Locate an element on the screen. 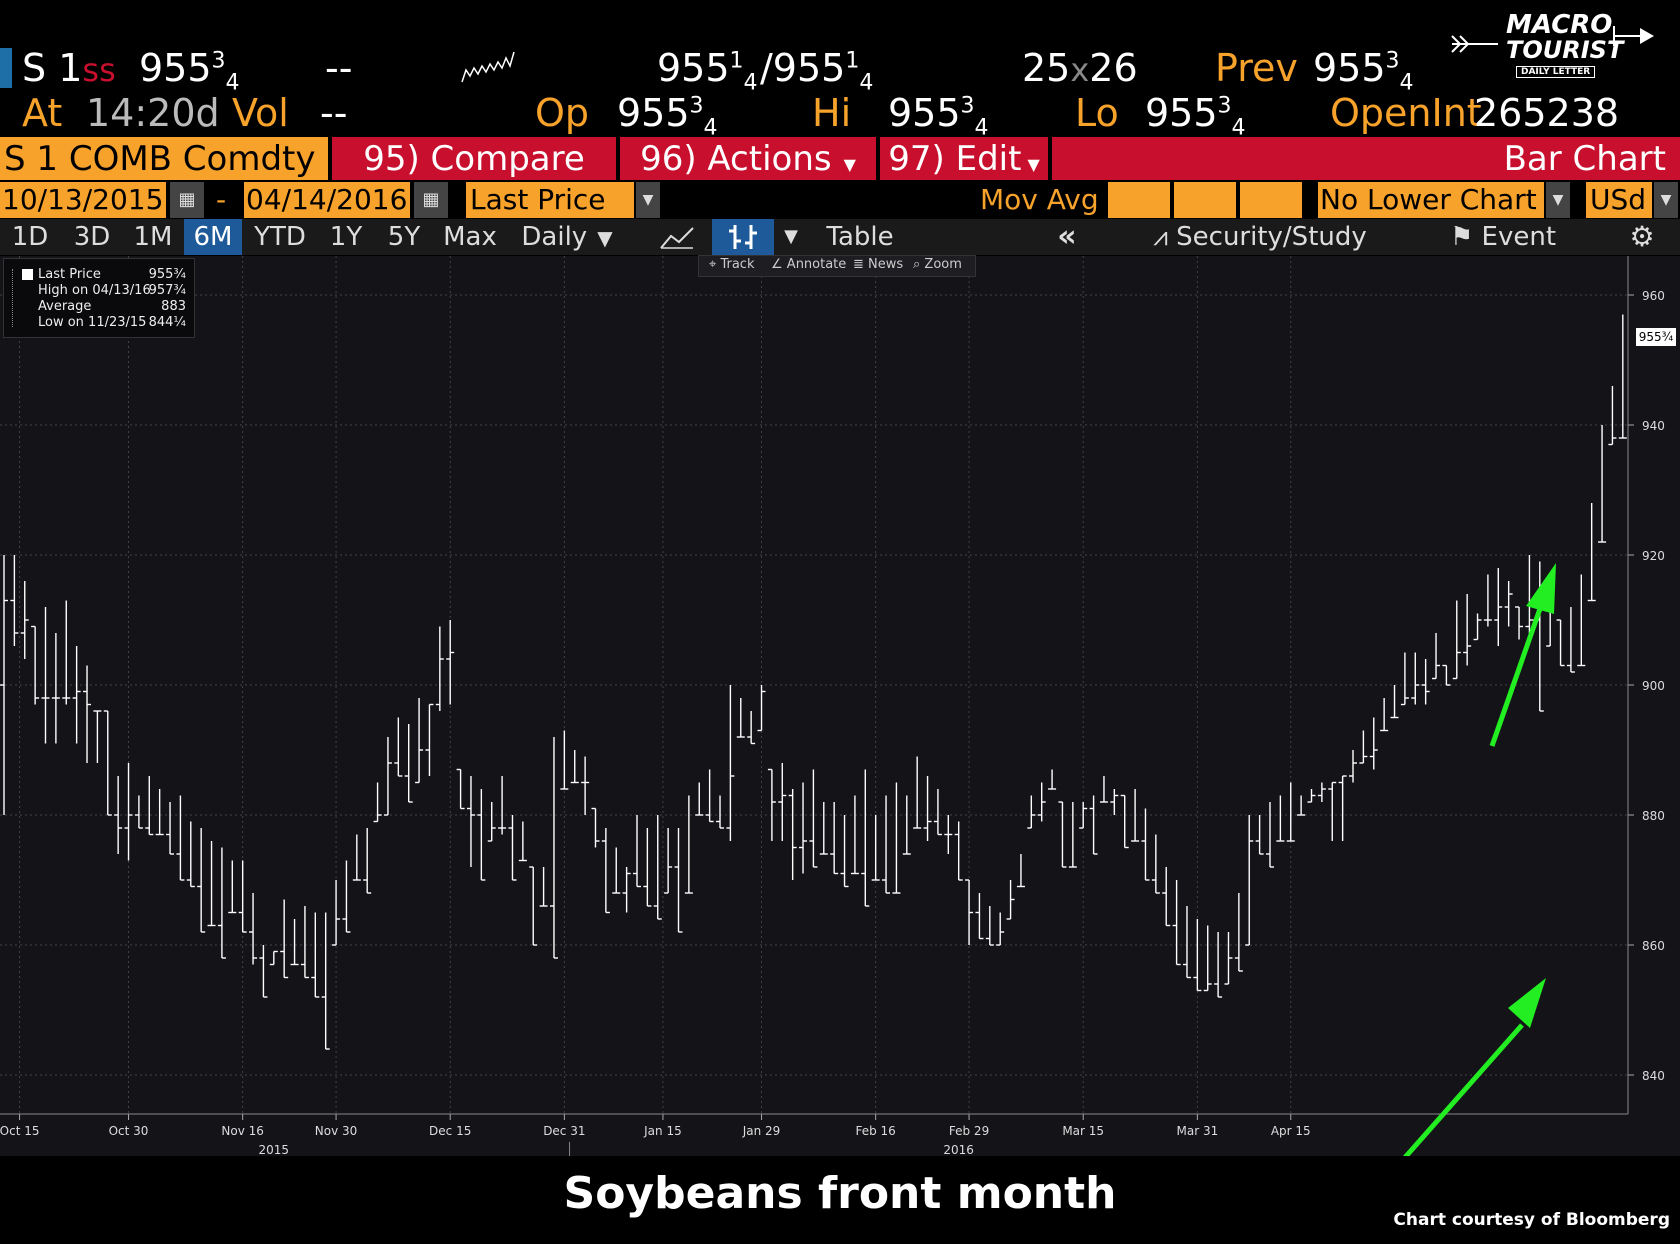  last-price: 95534 is located at coordinates (189, 71).